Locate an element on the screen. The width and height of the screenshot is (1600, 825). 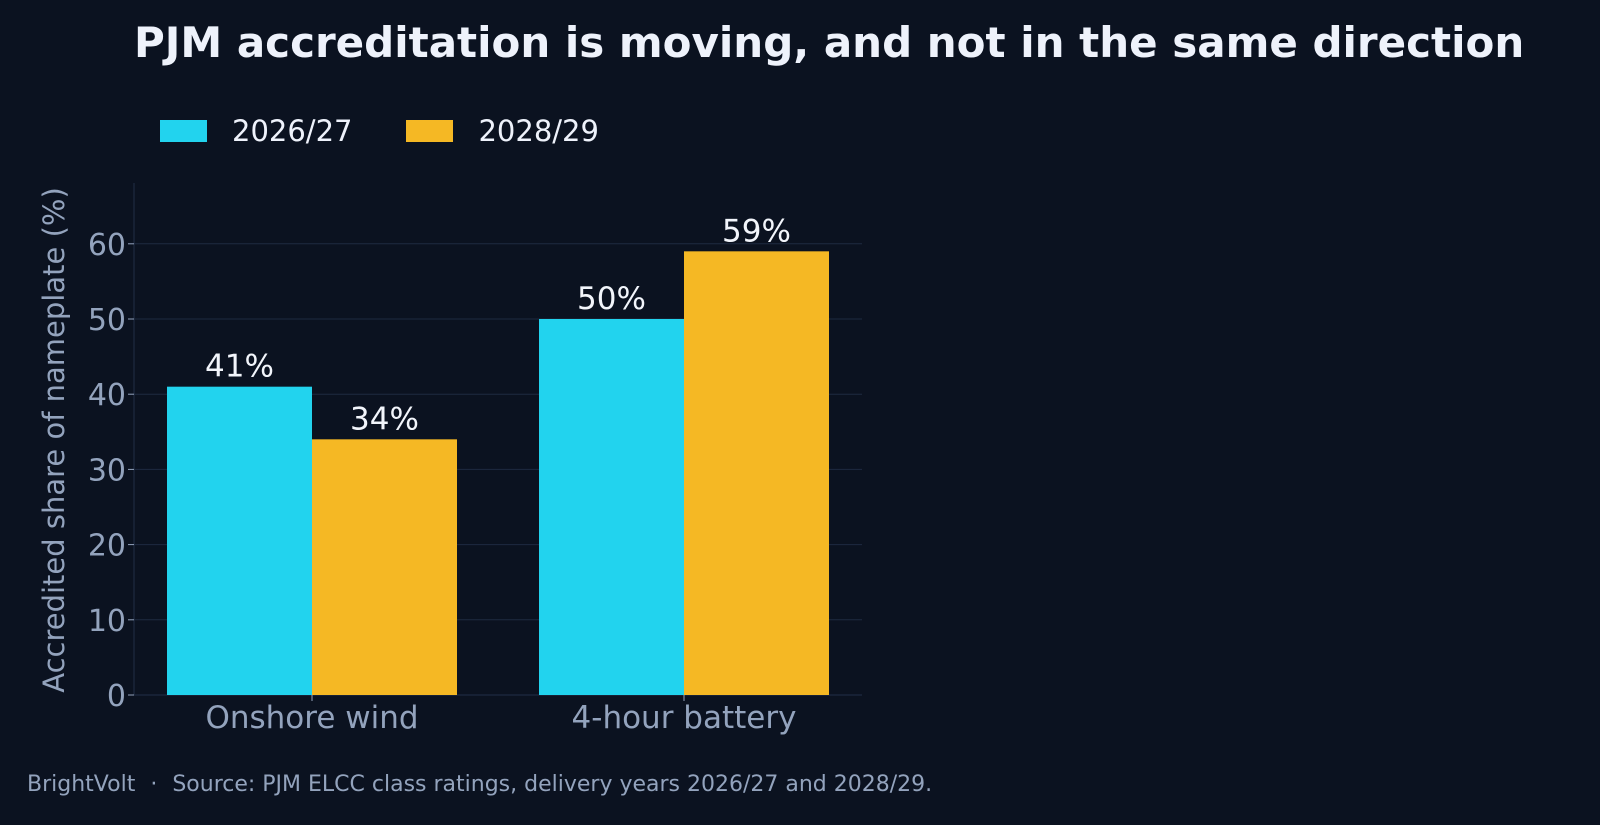
legend-item-2028-29: 2028/29 is located at coordinates (502, 131).